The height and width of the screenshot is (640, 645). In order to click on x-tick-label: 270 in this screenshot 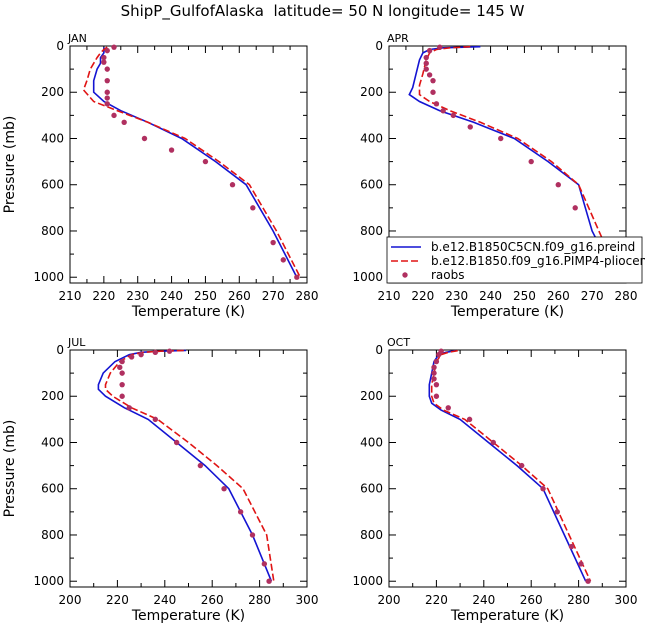, I will do `click(592, 296)`.